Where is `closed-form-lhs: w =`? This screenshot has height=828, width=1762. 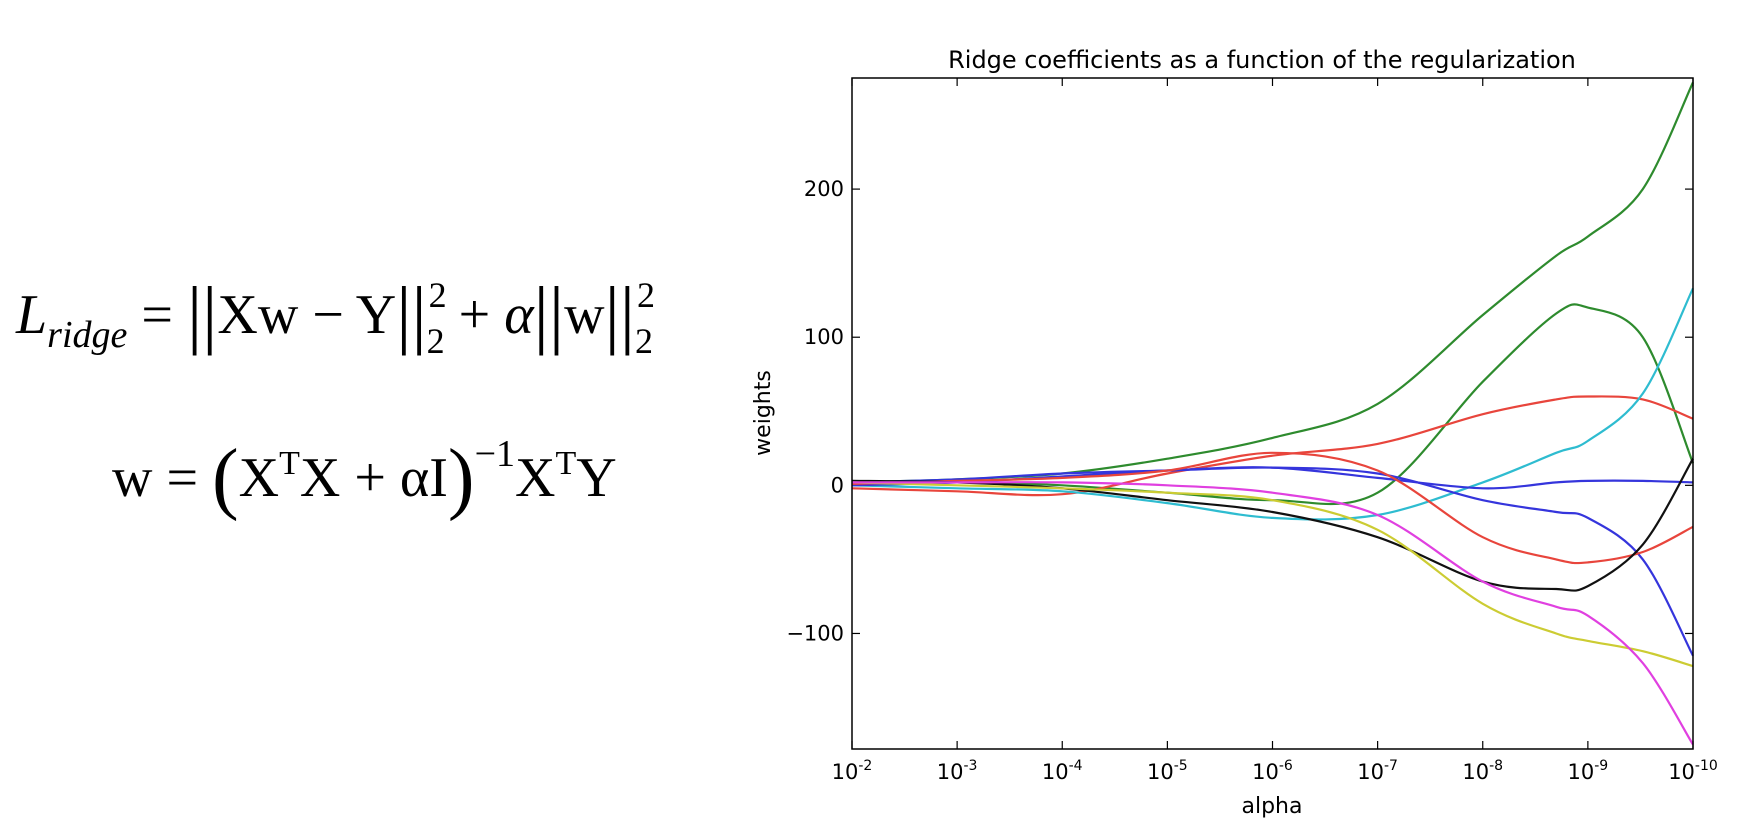
closed-form-lhs: w = is located at coordinates (162, 478).